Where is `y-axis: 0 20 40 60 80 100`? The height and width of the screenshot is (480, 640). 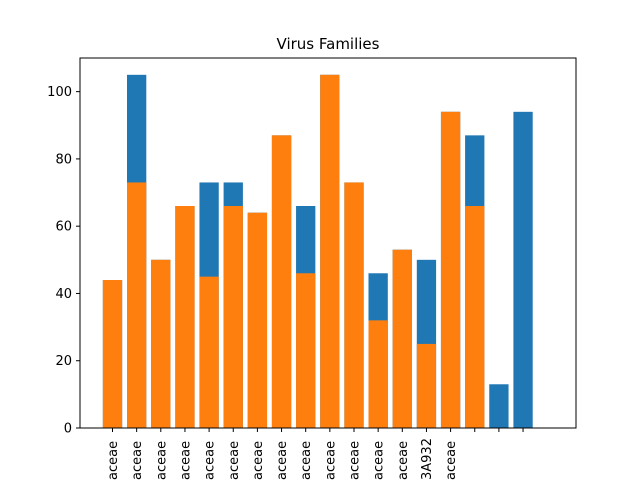
y-axis: 0 20 40 60 80 100 is located at coordinates (63, 261).